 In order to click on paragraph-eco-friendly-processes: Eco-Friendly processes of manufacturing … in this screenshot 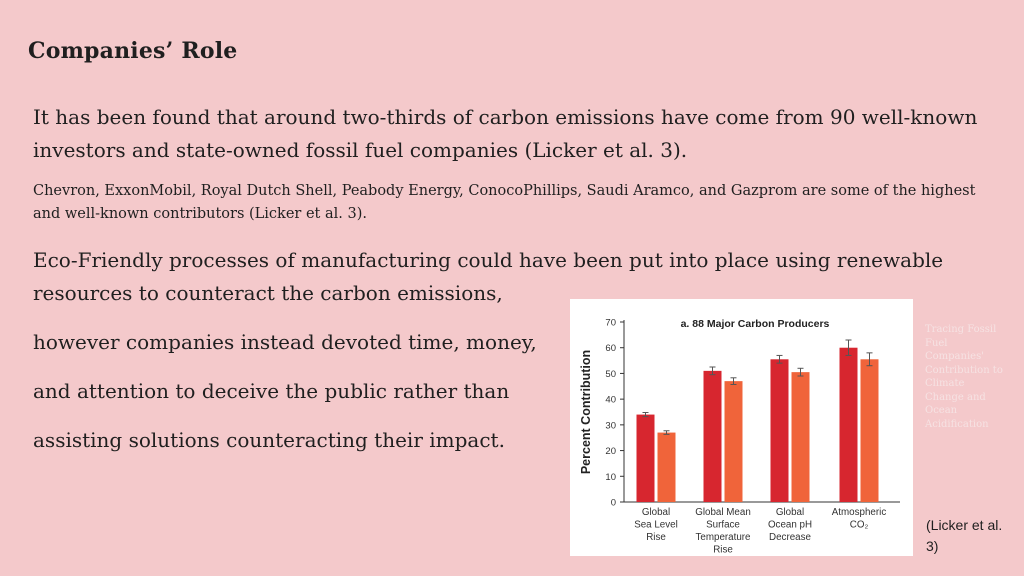, I will do `click(488, 276)`.